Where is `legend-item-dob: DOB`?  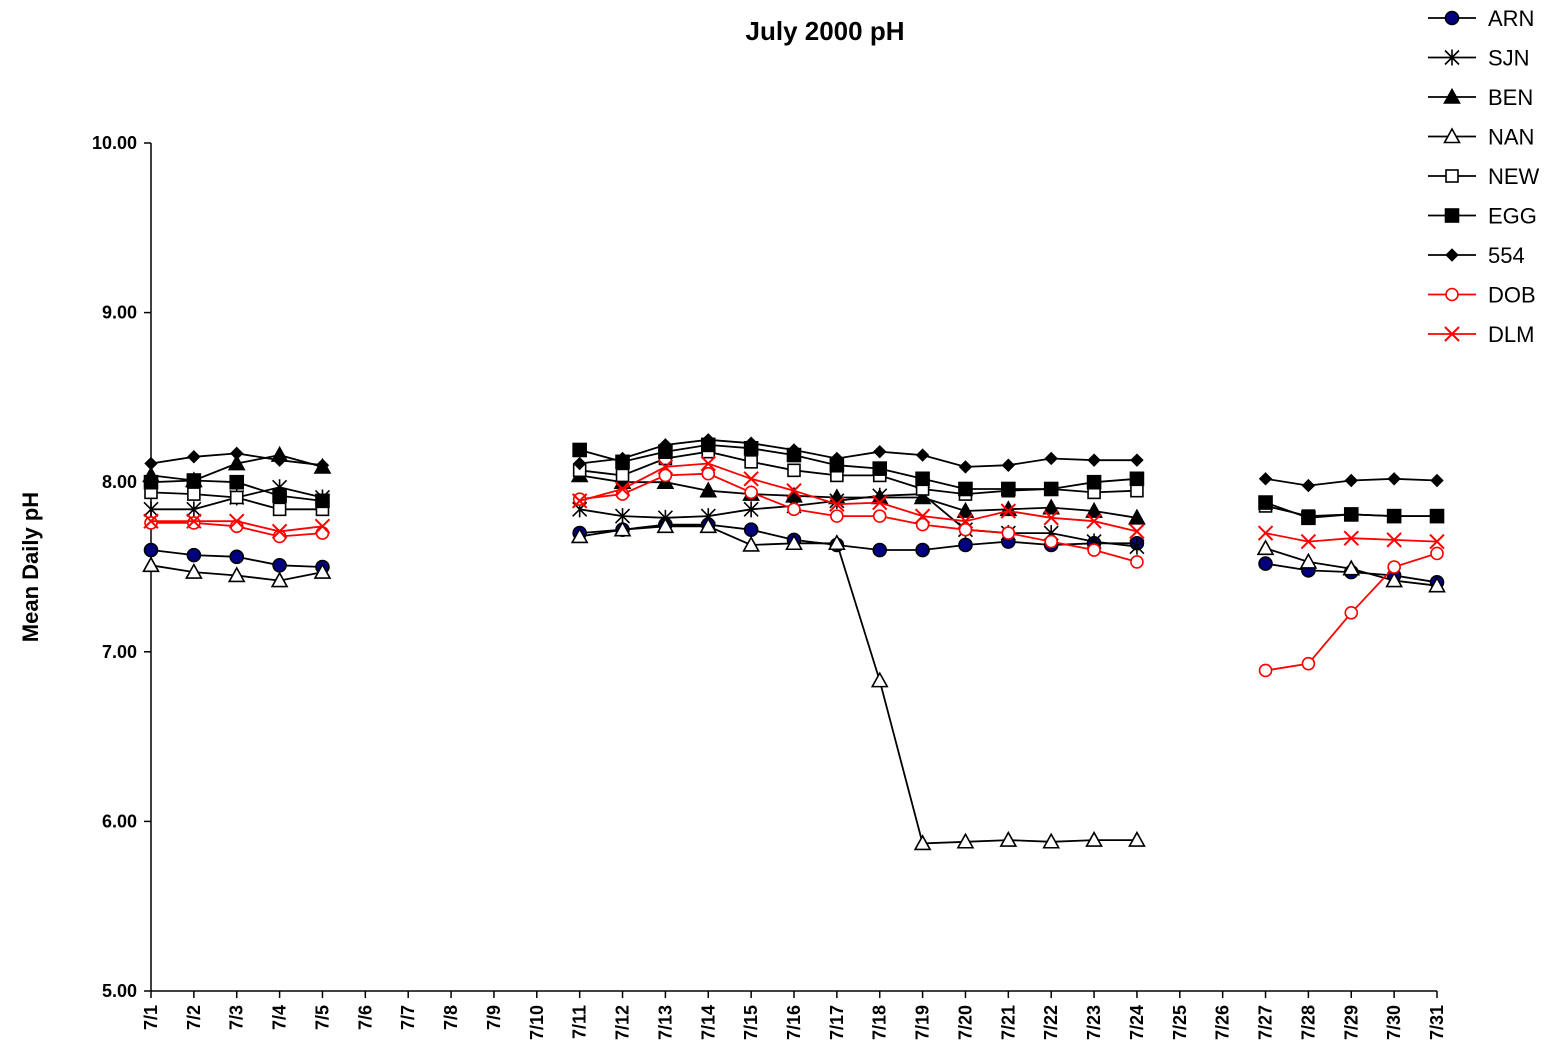
legend-item-dob: DOB is located at coordinates (1482, 295).